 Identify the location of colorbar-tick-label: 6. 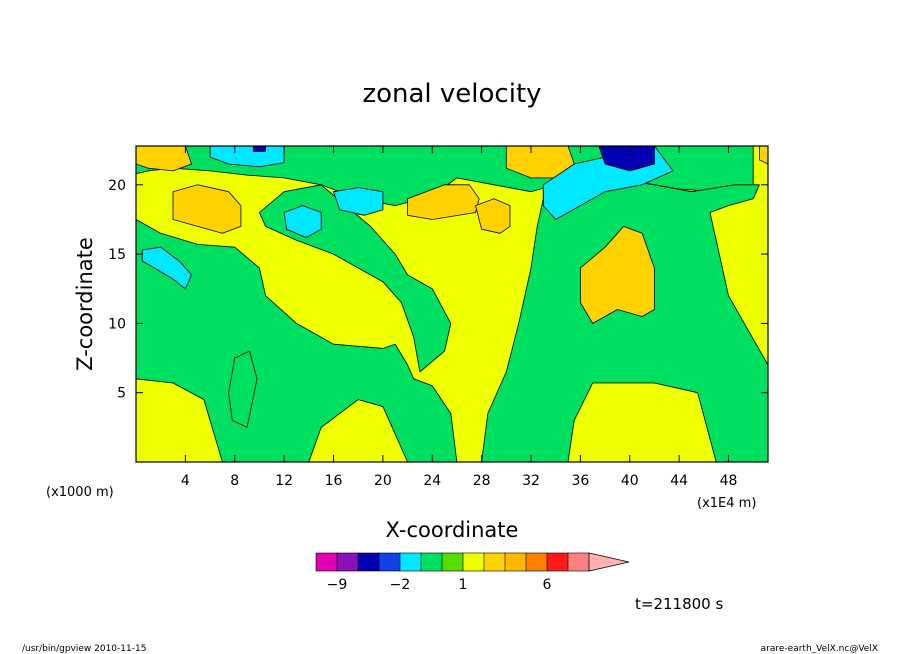
(547, 585).